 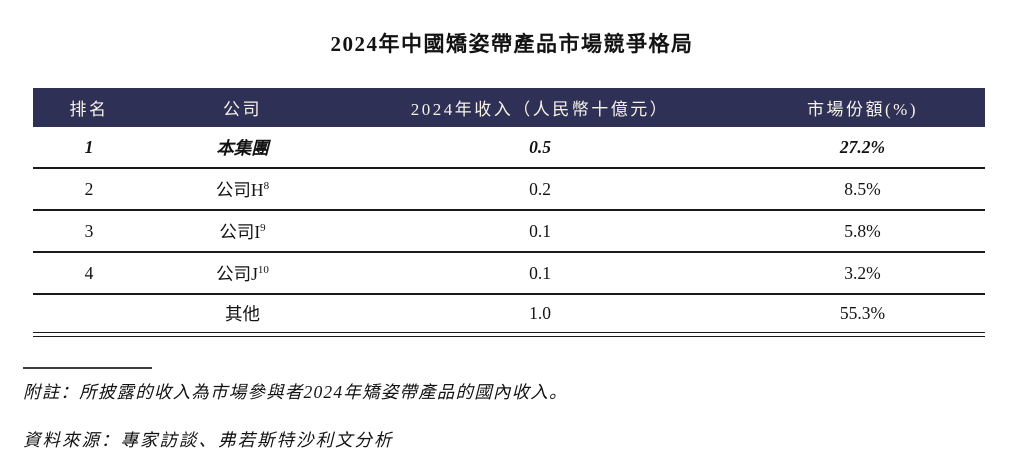 I want to click on table-header-row: 排名 公司 2024年收入（人民幣十億元） 市場份額(%), so click(x=509, y=107).